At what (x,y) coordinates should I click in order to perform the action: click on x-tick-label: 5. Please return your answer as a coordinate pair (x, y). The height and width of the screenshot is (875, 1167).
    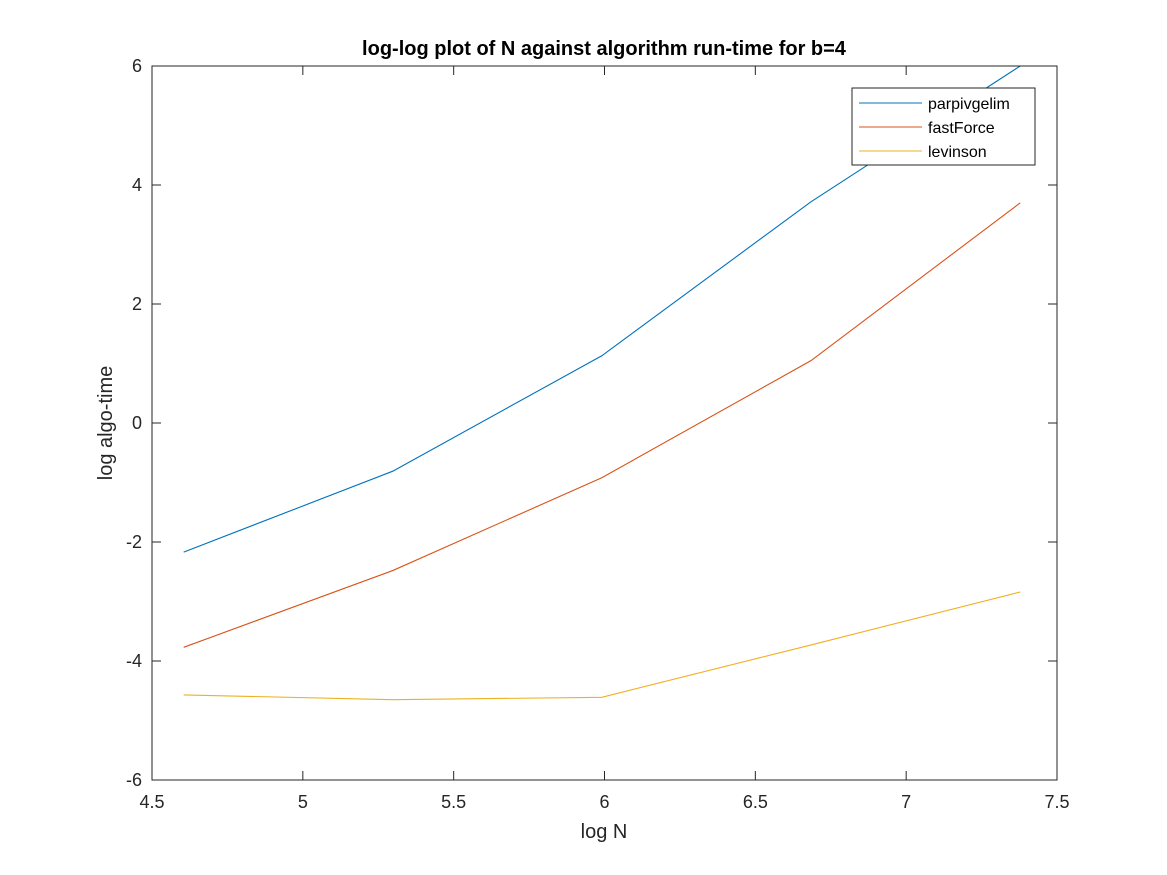
    Looking at the image, I should click on (303, 802).